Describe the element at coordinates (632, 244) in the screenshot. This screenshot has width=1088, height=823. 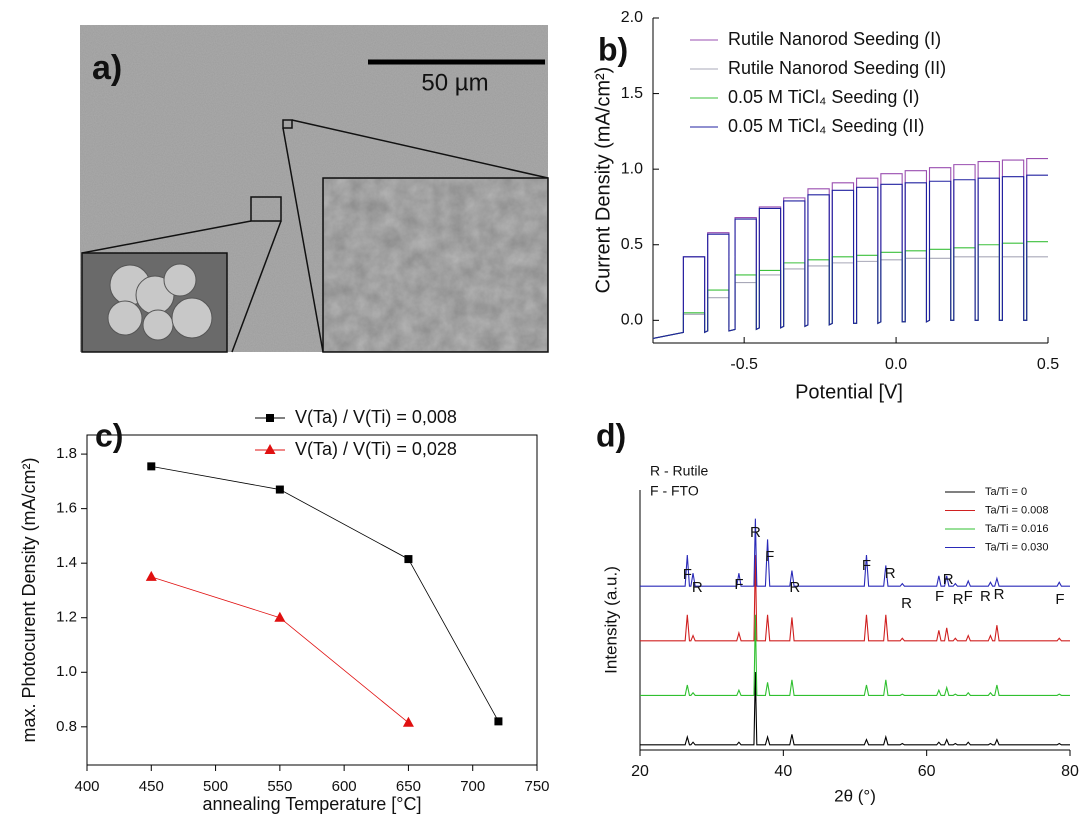
I see `y-tick-label: 0.5` at that location.